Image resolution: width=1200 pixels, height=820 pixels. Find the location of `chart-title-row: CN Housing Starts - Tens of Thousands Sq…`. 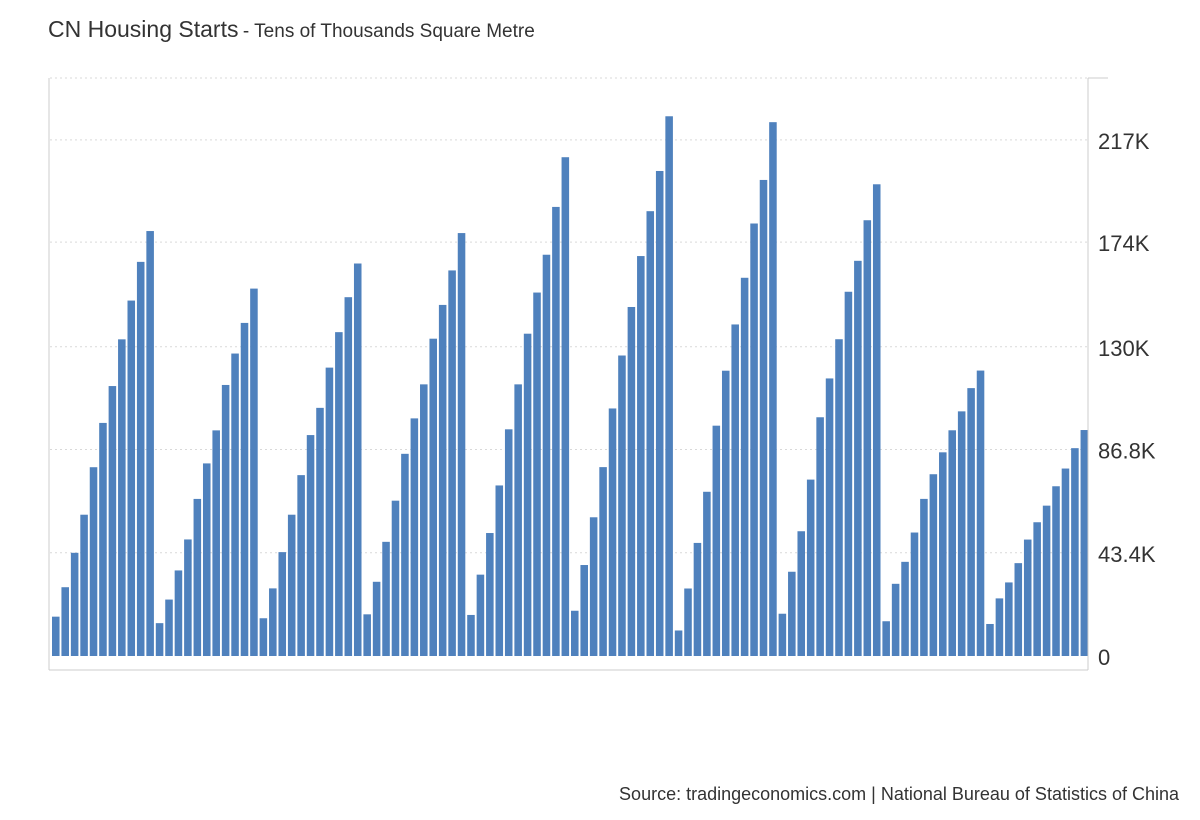

chart-title-row: CN Housing Starts - Tens of Thousands Sq… is located at coordinates (291, 29).